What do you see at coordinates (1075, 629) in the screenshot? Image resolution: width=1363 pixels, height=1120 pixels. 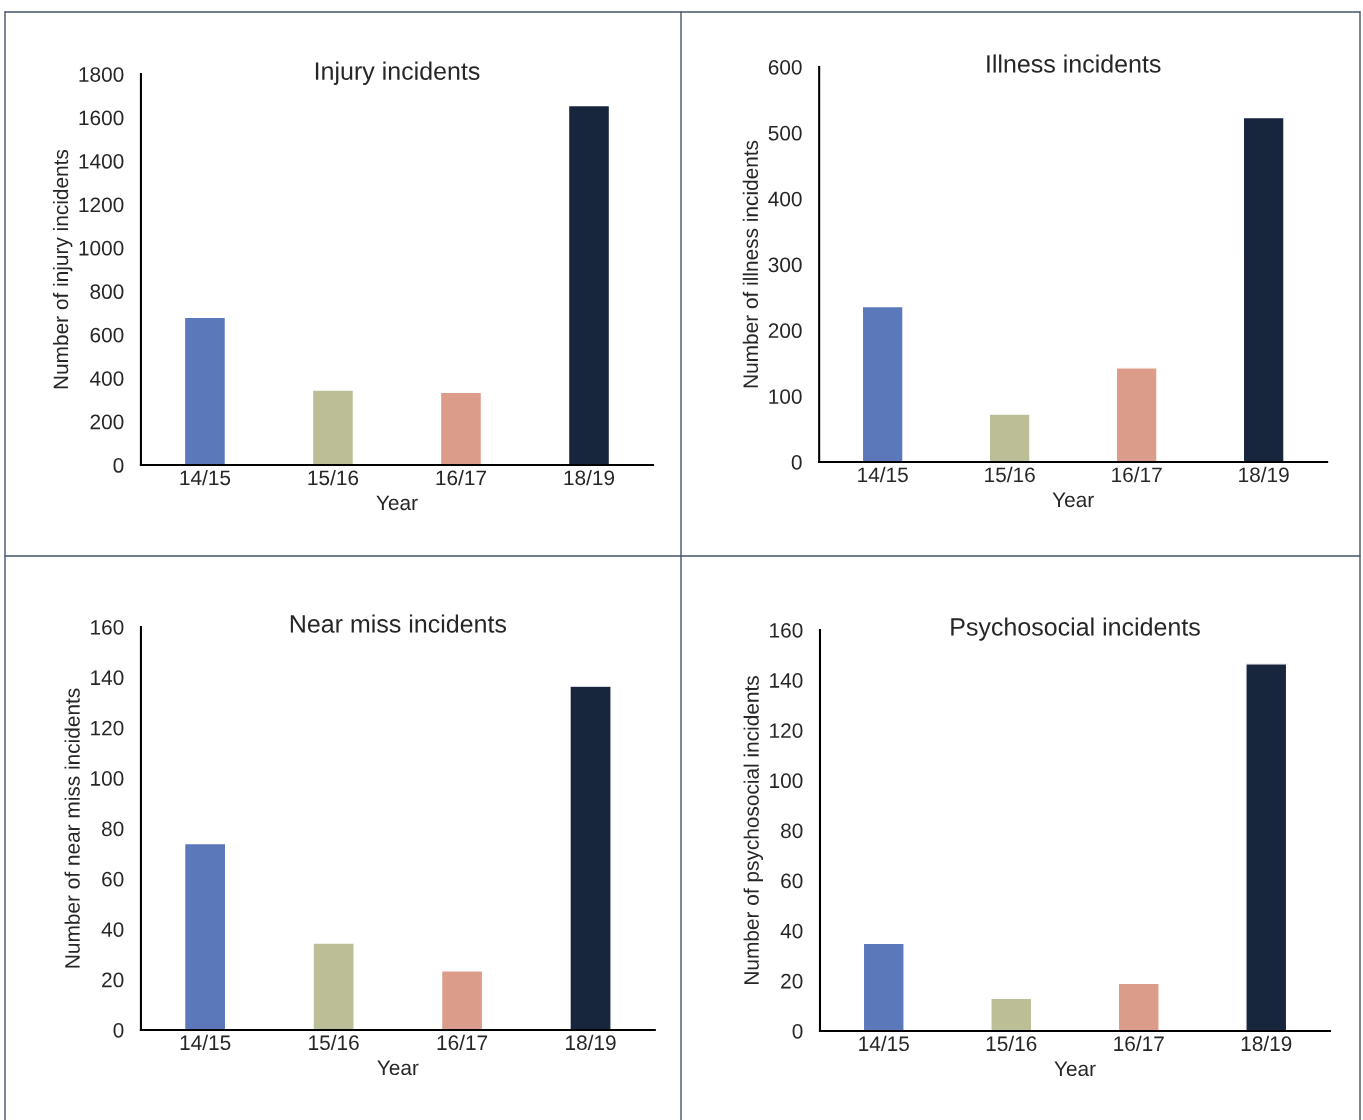 I see `chart-title: Psychosocial incidents` at bounding box center [1075, 629].